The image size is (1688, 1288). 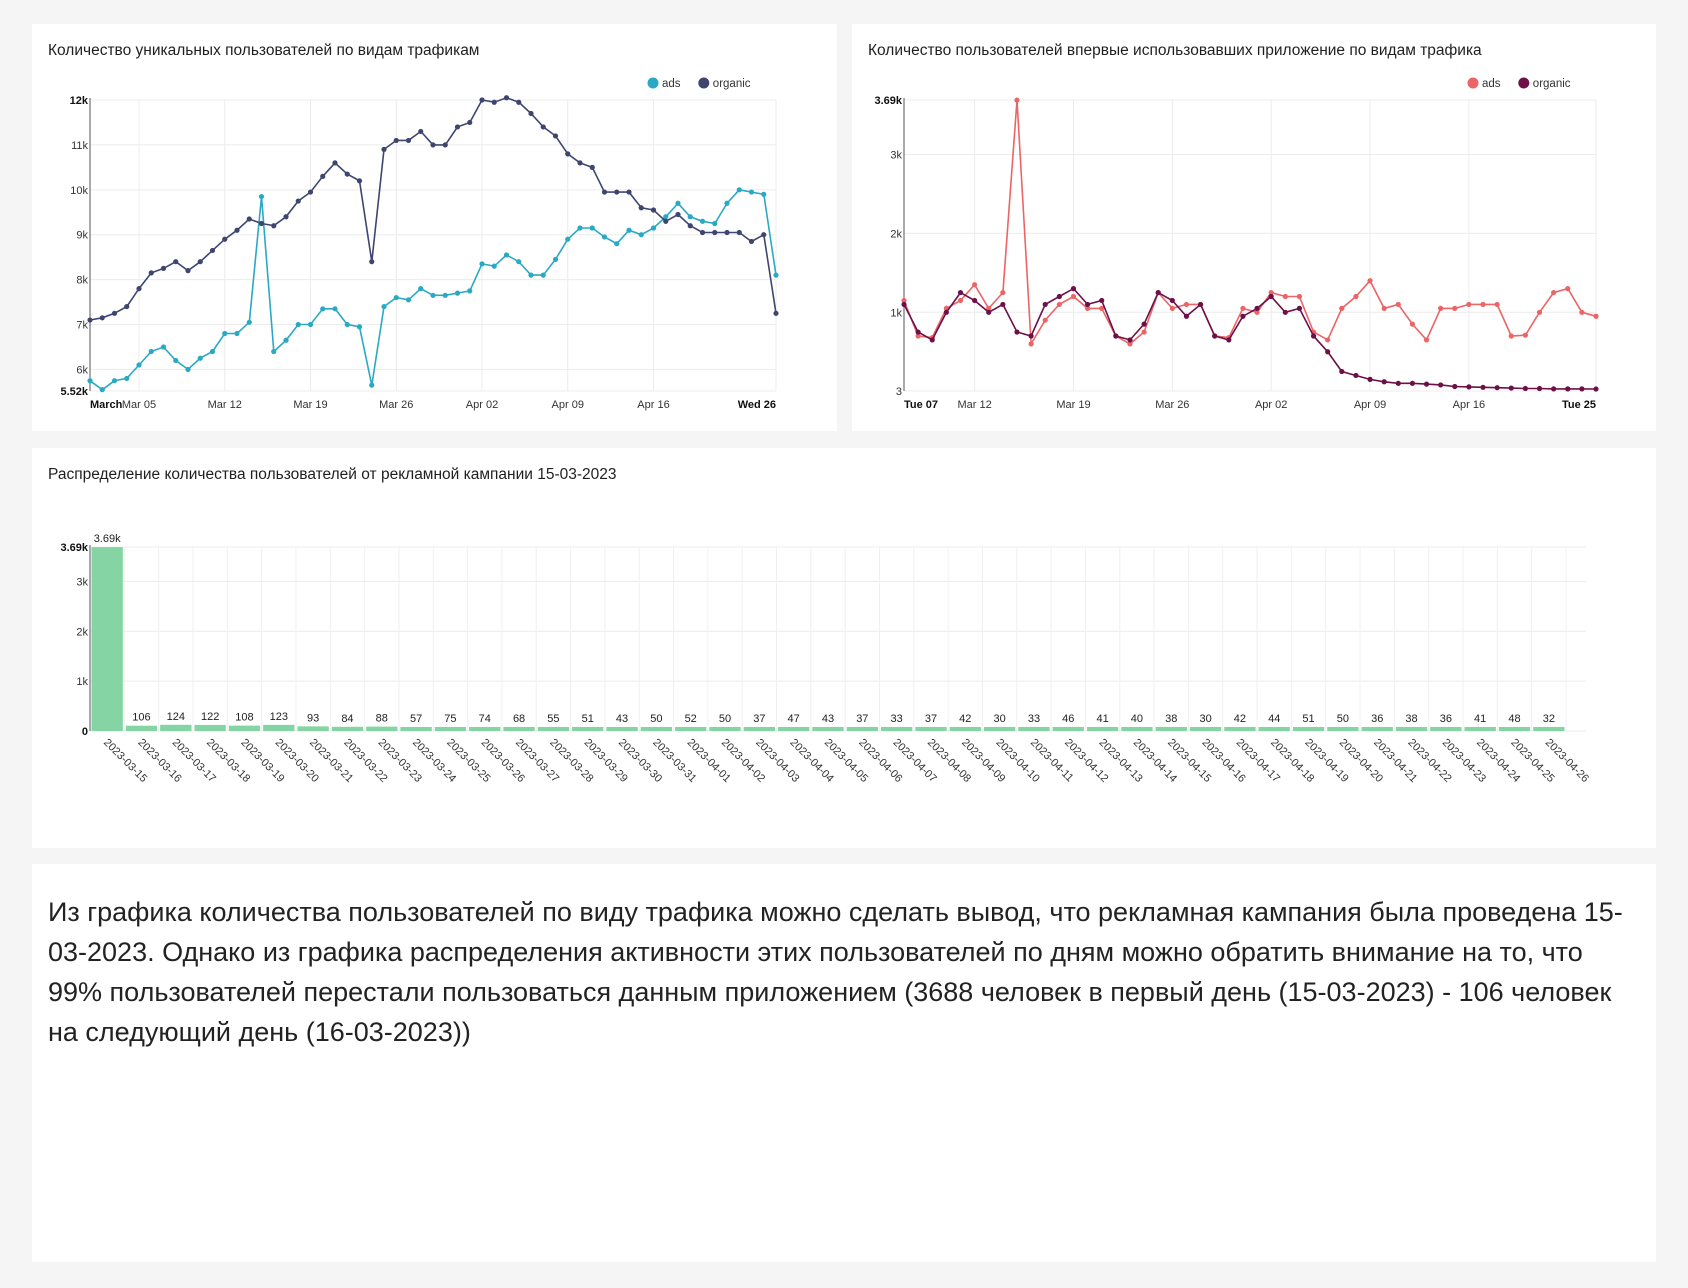 What do you see at coordinates (1480, 719) in the screenshot?
I see `bar-value-label: 41` at bounding box center [1480, 719].